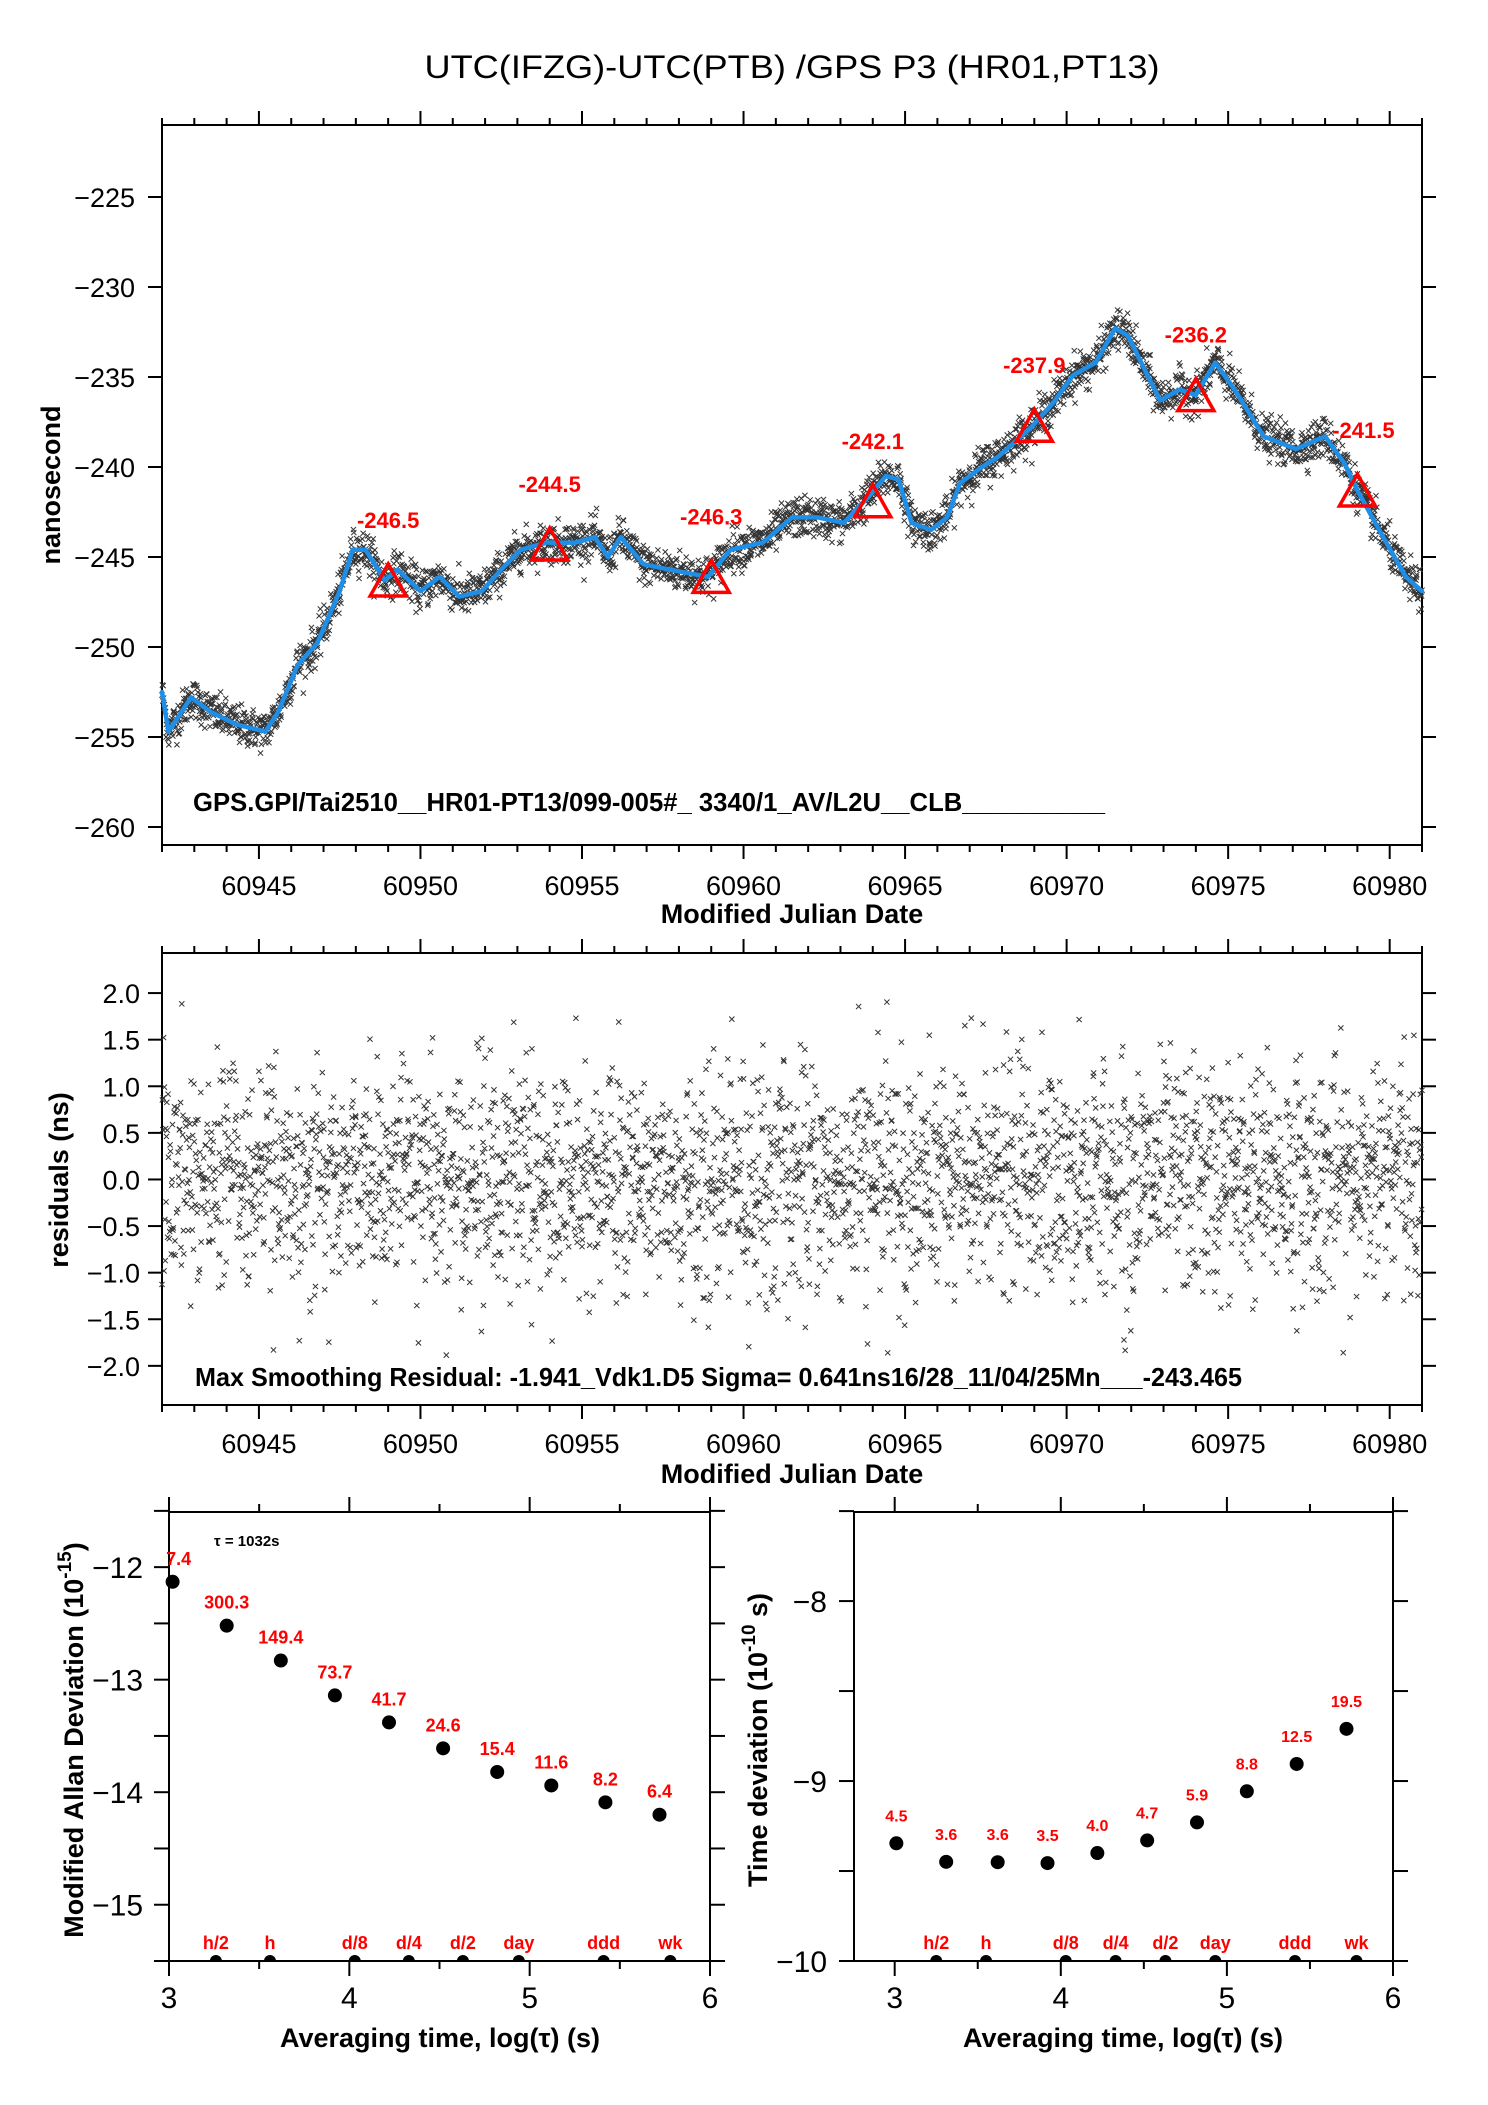 This screenshot has width=1488, height=2105. I want to click on y-tick-label: −250, so click(104, 648).